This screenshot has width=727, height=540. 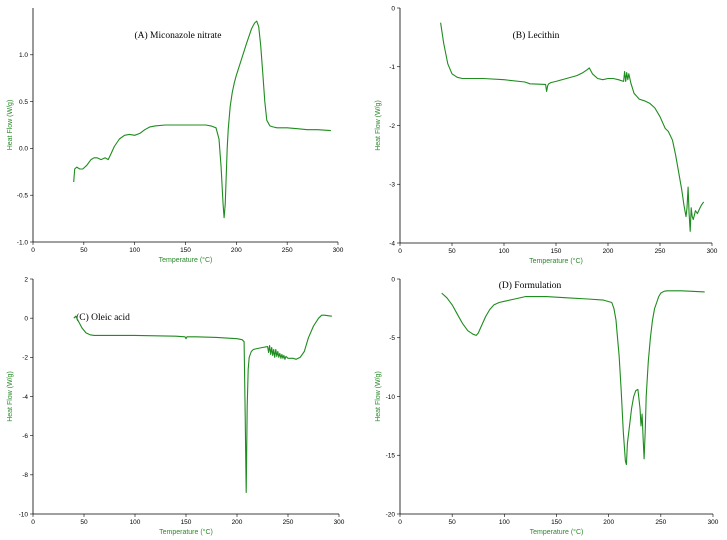 I want to click on y-tick-label: -0.5, so click(x=23, y=196).